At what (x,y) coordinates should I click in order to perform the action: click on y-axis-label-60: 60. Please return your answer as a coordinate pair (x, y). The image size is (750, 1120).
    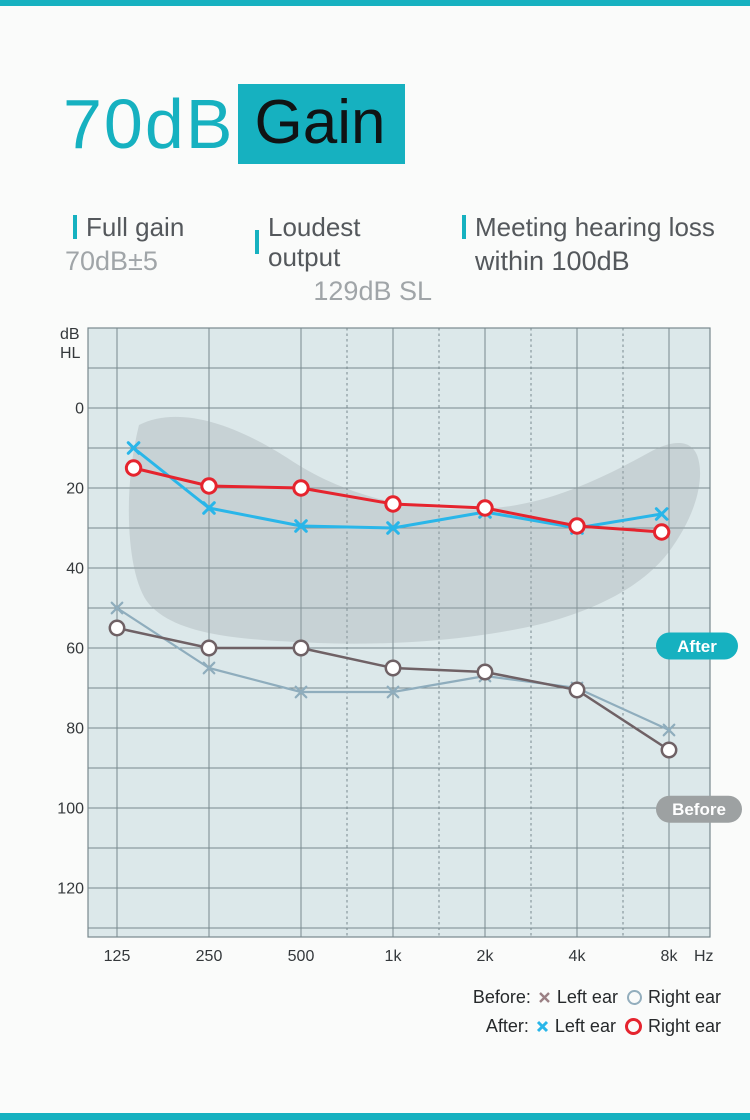
    Looking at the image, I should click on (75, 649).